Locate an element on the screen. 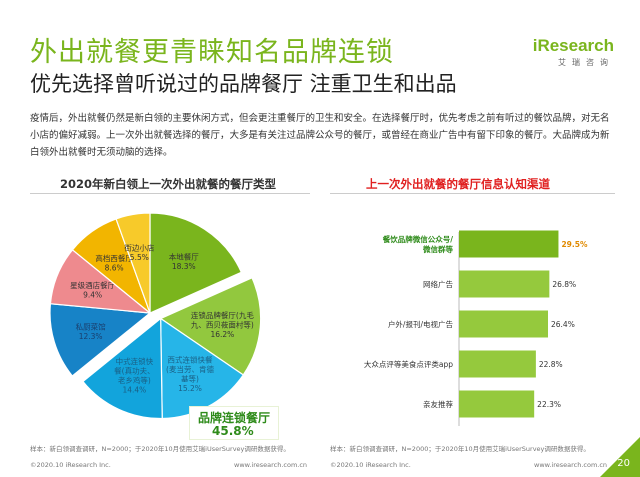  bar-chart-title: 上一次外出就餐的餐厅信息认知渠道 is located at coordinates (458, 184).